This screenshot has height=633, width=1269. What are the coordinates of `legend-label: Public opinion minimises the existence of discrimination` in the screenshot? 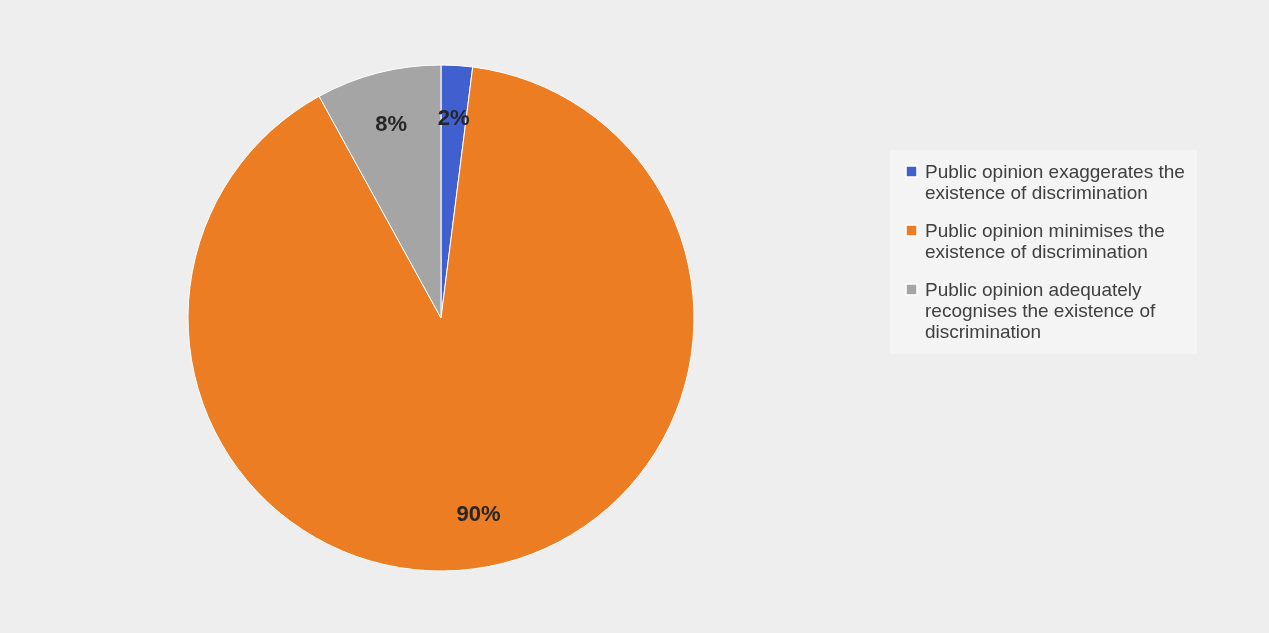 It's located at (1045, 240).